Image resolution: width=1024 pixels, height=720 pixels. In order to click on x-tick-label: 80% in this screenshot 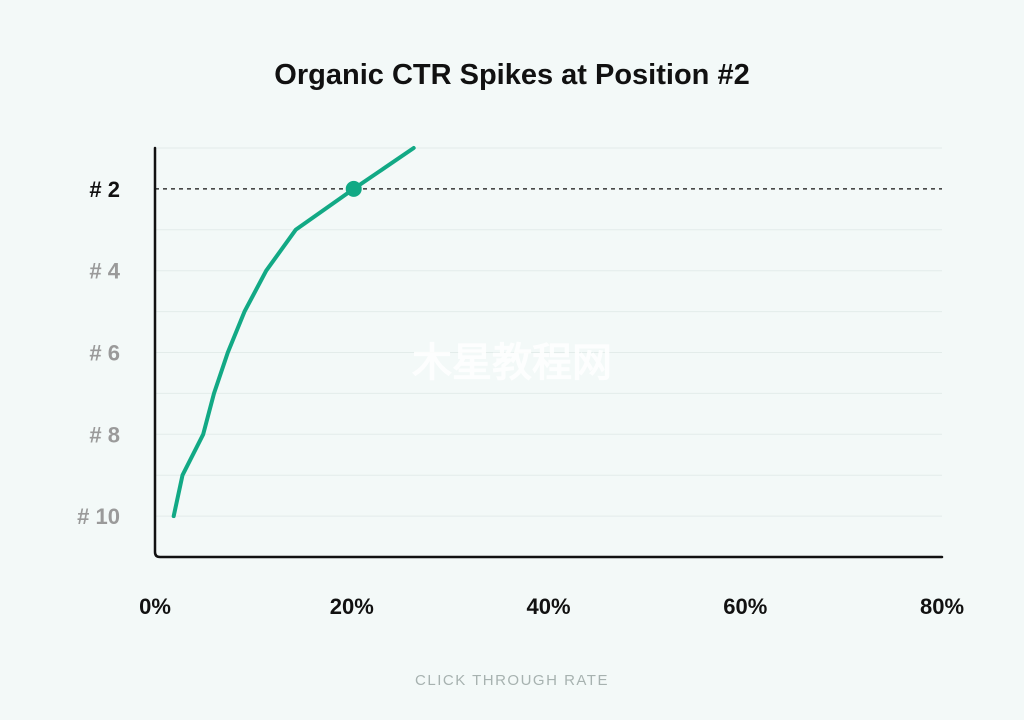, I will do `click(942, 606)`.